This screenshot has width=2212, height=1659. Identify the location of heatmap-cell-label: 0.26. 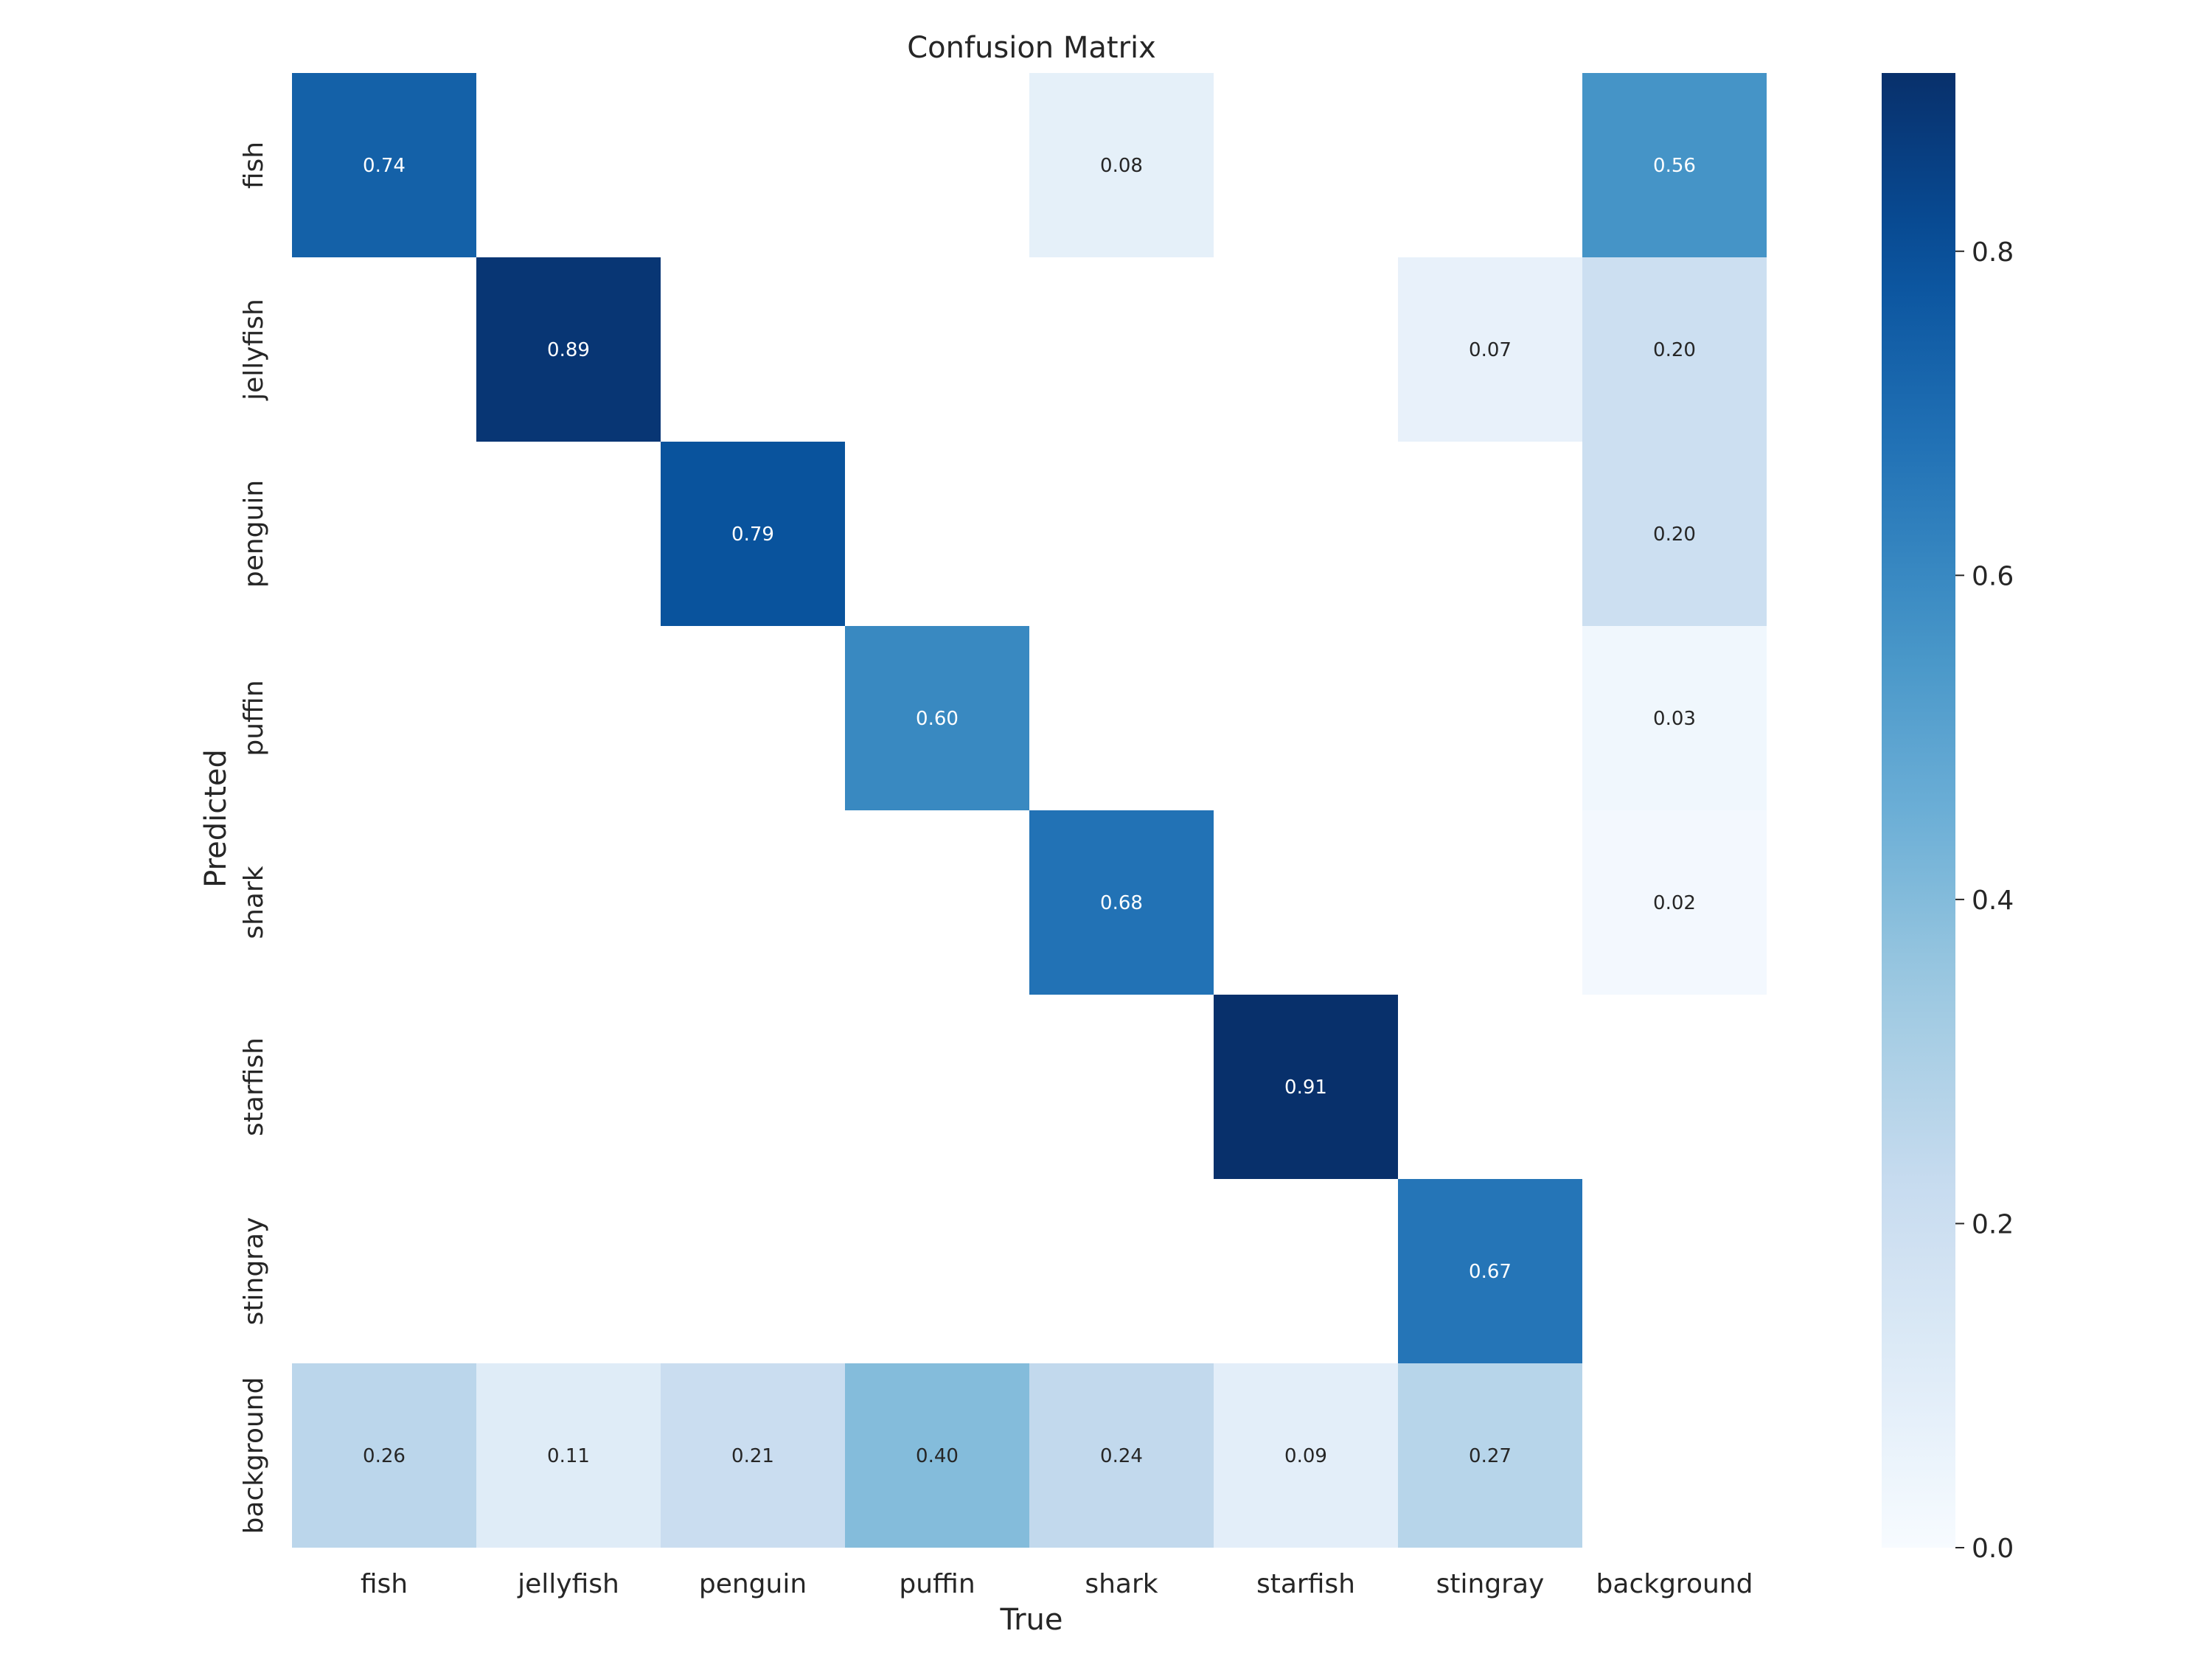
(384, 1456).